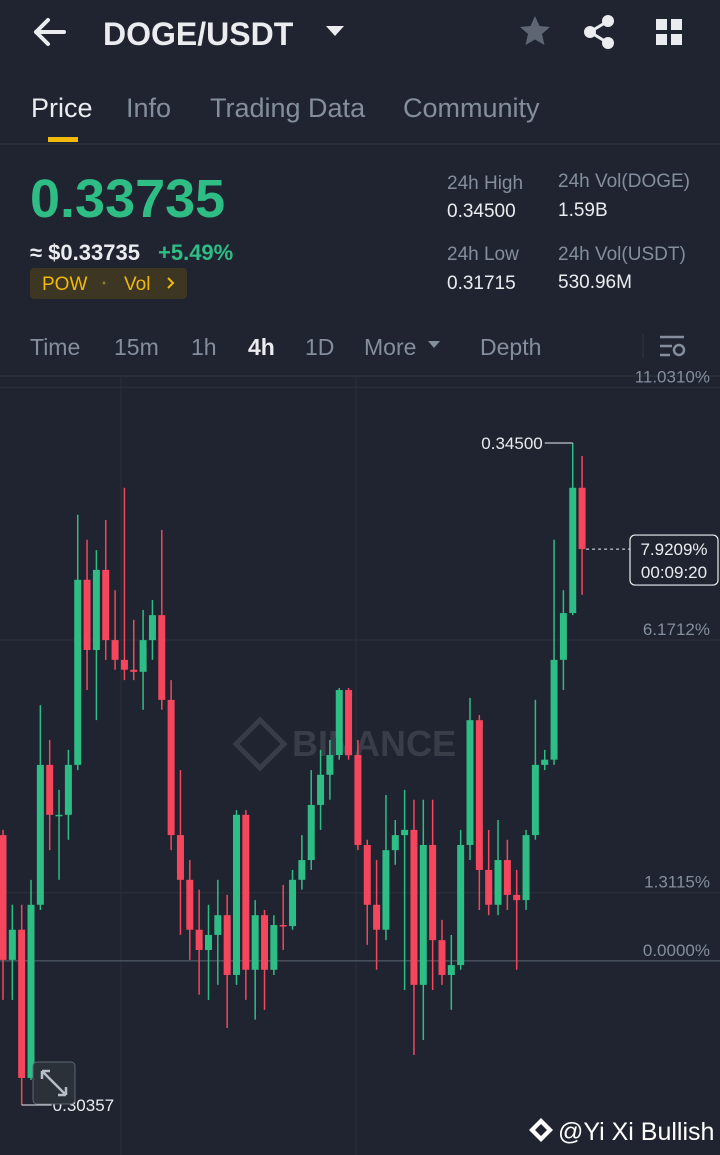  What do you see at coordinates (676, 950) in the screenshot?
I see `y-tick-label: 0.0000%` at bounding box center [676, 950].